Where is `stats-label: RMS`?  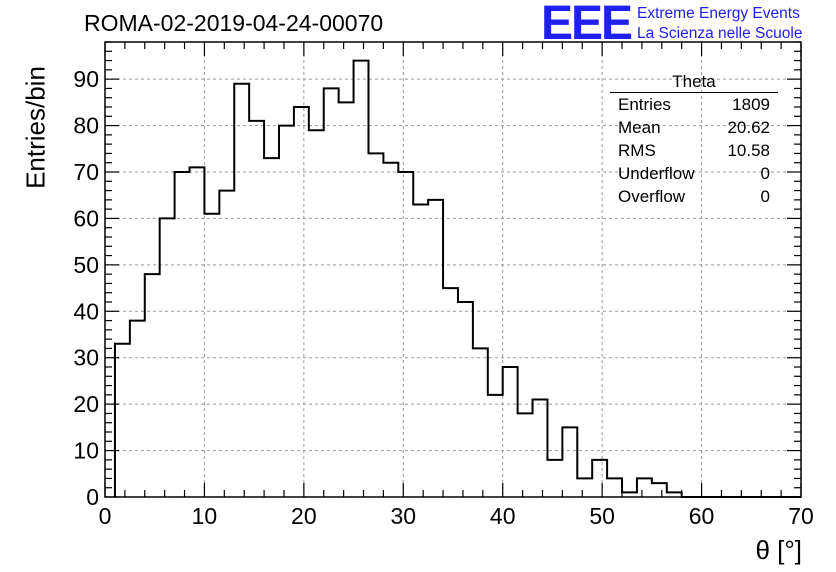
stats-label: RMS is located at coordinates (637, 150).